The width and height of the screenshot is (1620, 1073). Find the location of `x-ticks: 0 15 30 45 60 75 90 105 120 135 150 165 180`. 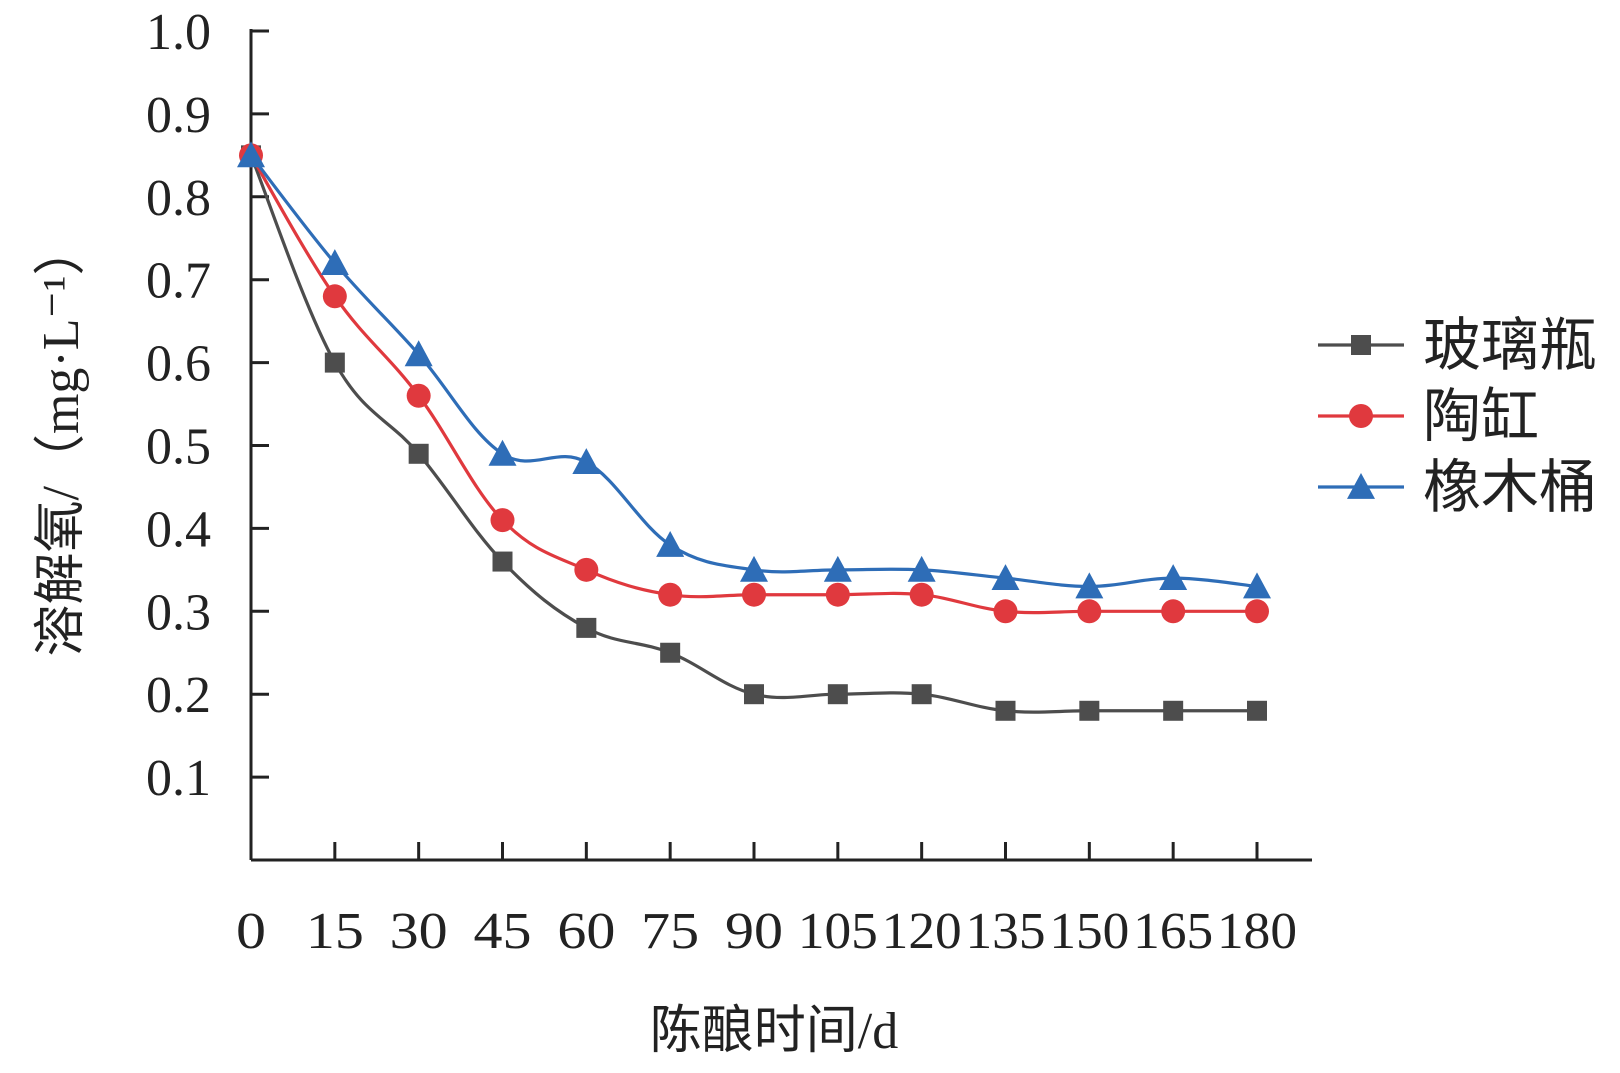

x-ticks: 0 15 30 45 60 75 90 105 120 135 150 165 180 is located at coordinates (766, 901).